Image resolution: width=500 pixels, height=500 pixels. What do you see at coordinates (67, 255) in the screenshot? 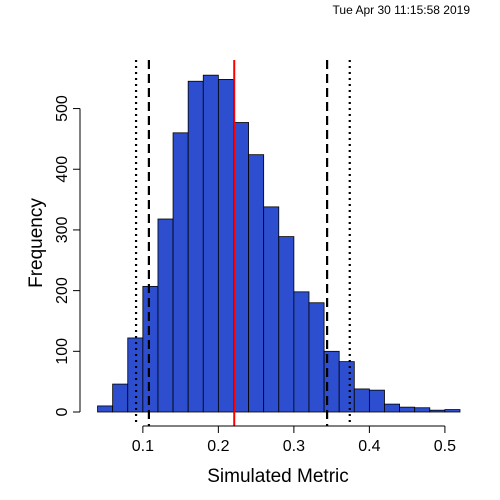
I see `y-axis: 0 100 200 300 400 500` at bounding box center [67, 255].